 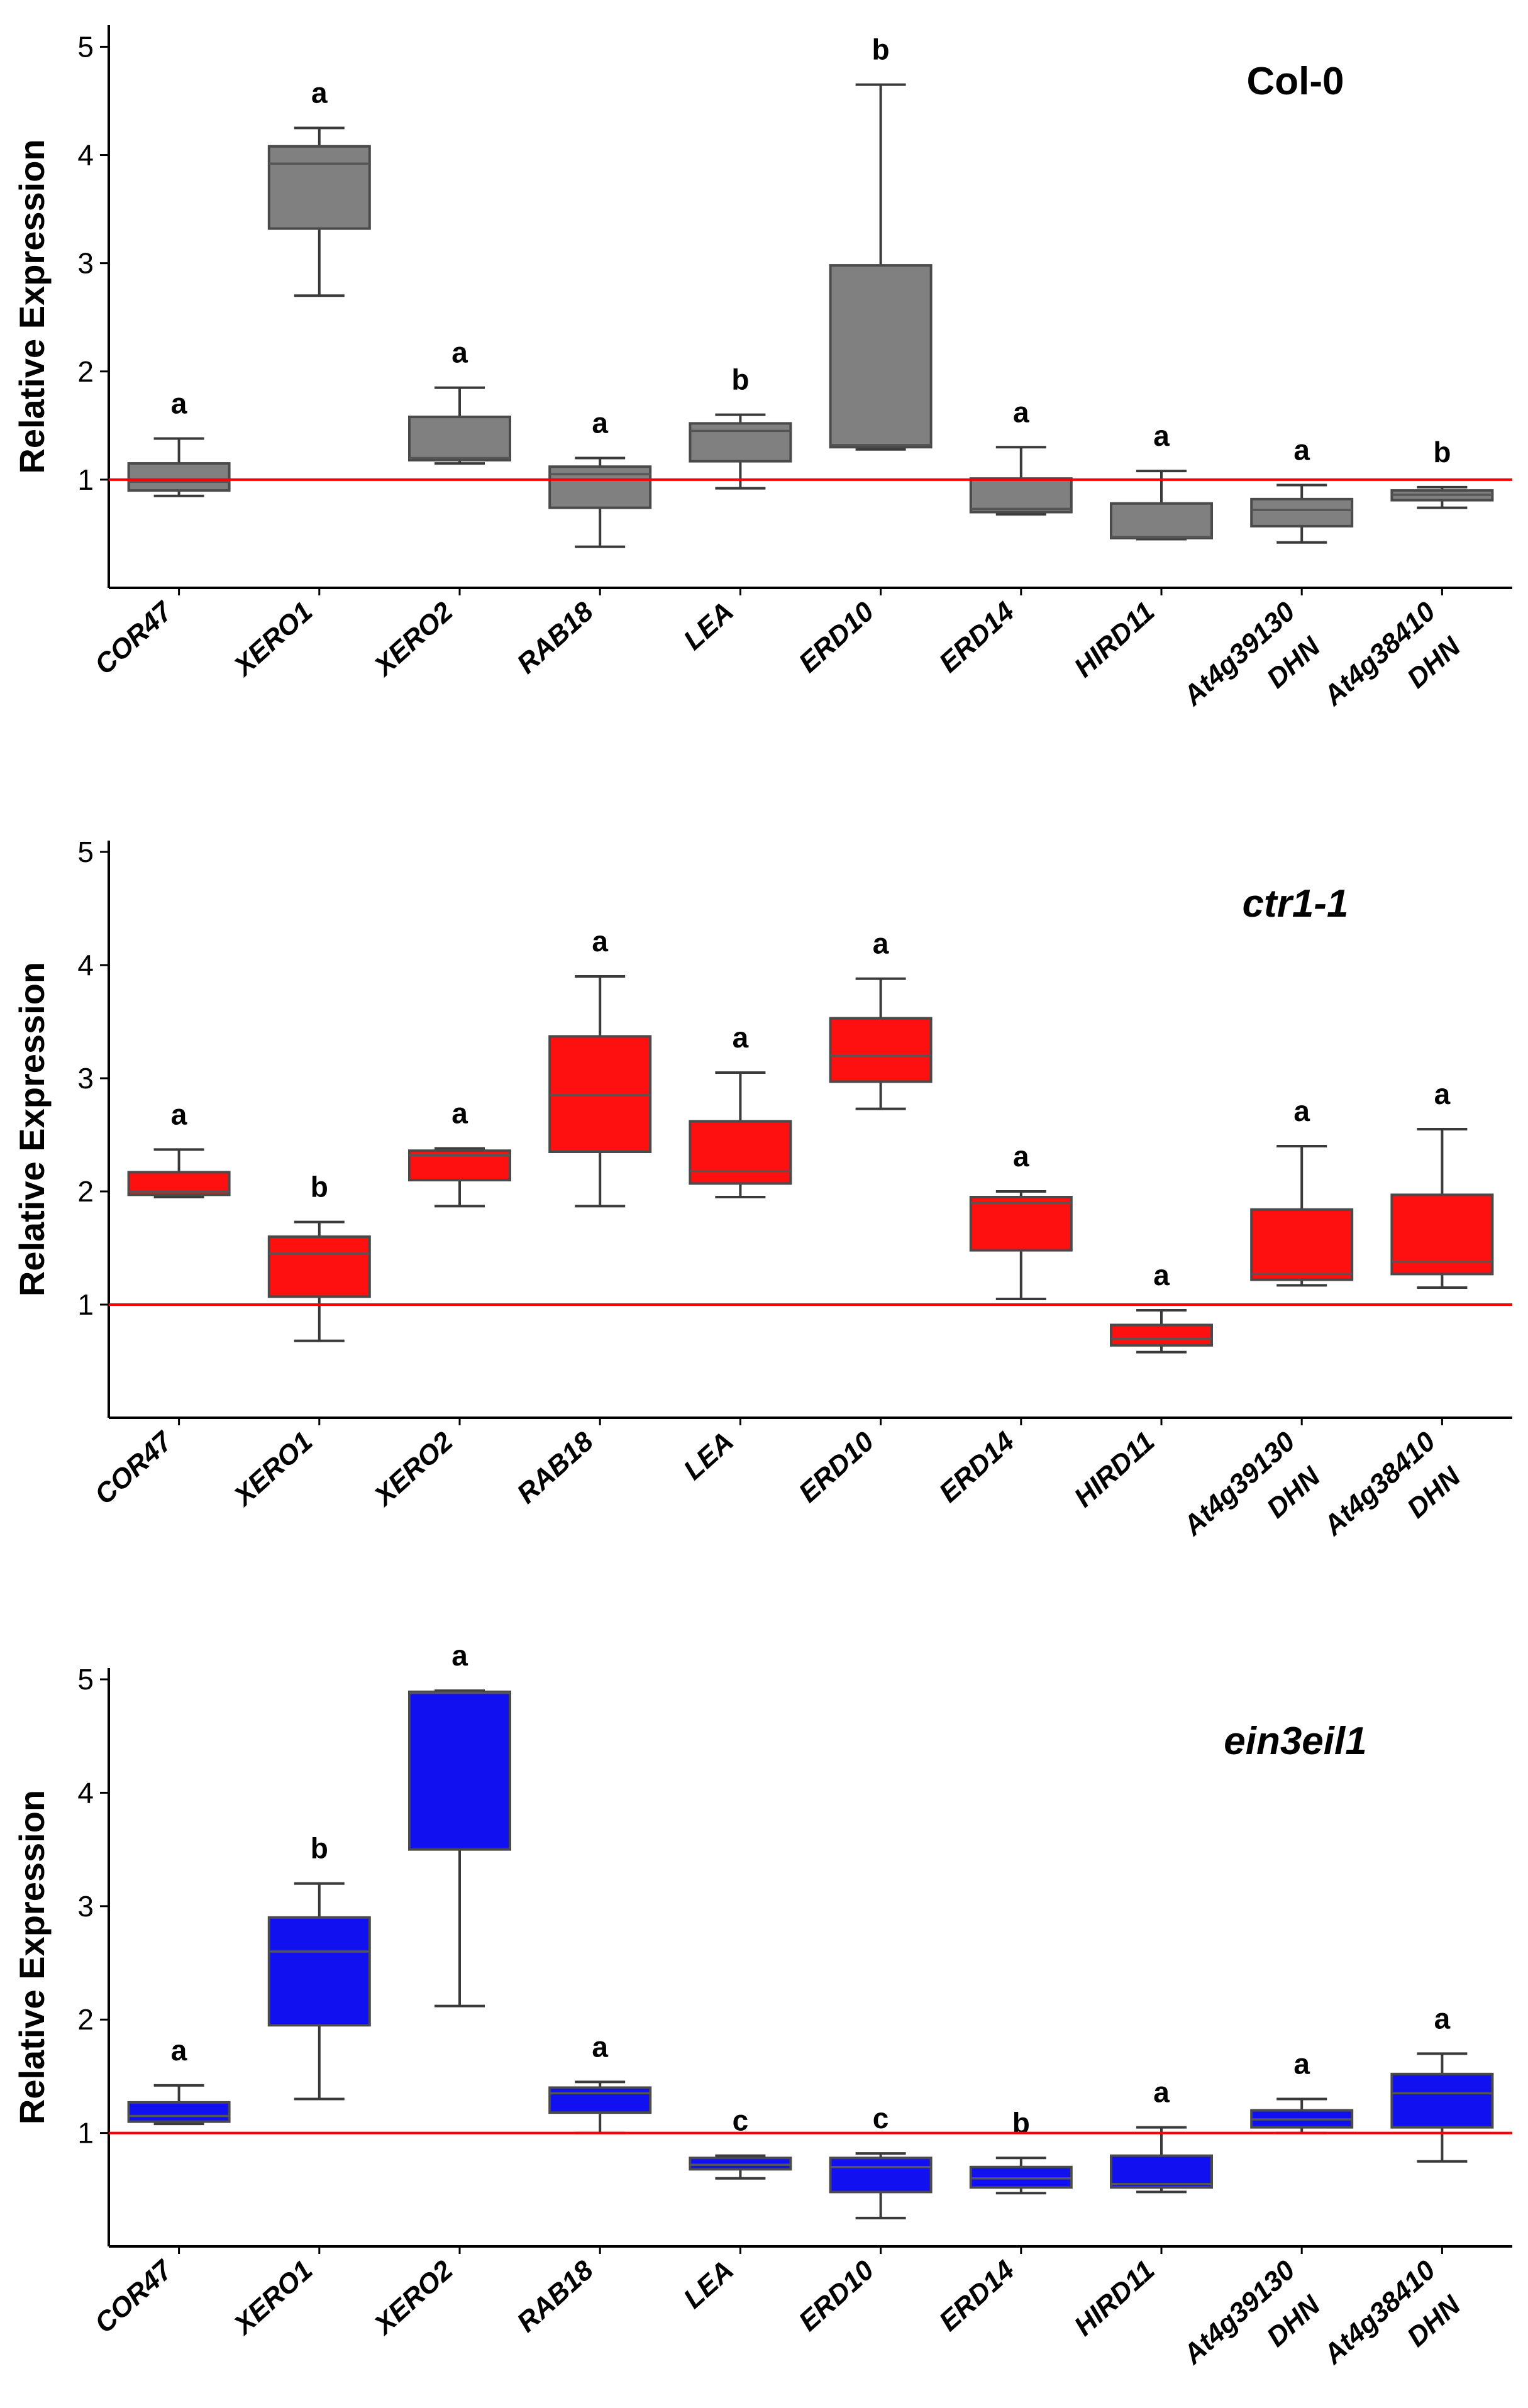 What do you see at coordinates (85, 372) in the screenshot?
I see `y-tick-label: 2` at bounding box center [85, 372].